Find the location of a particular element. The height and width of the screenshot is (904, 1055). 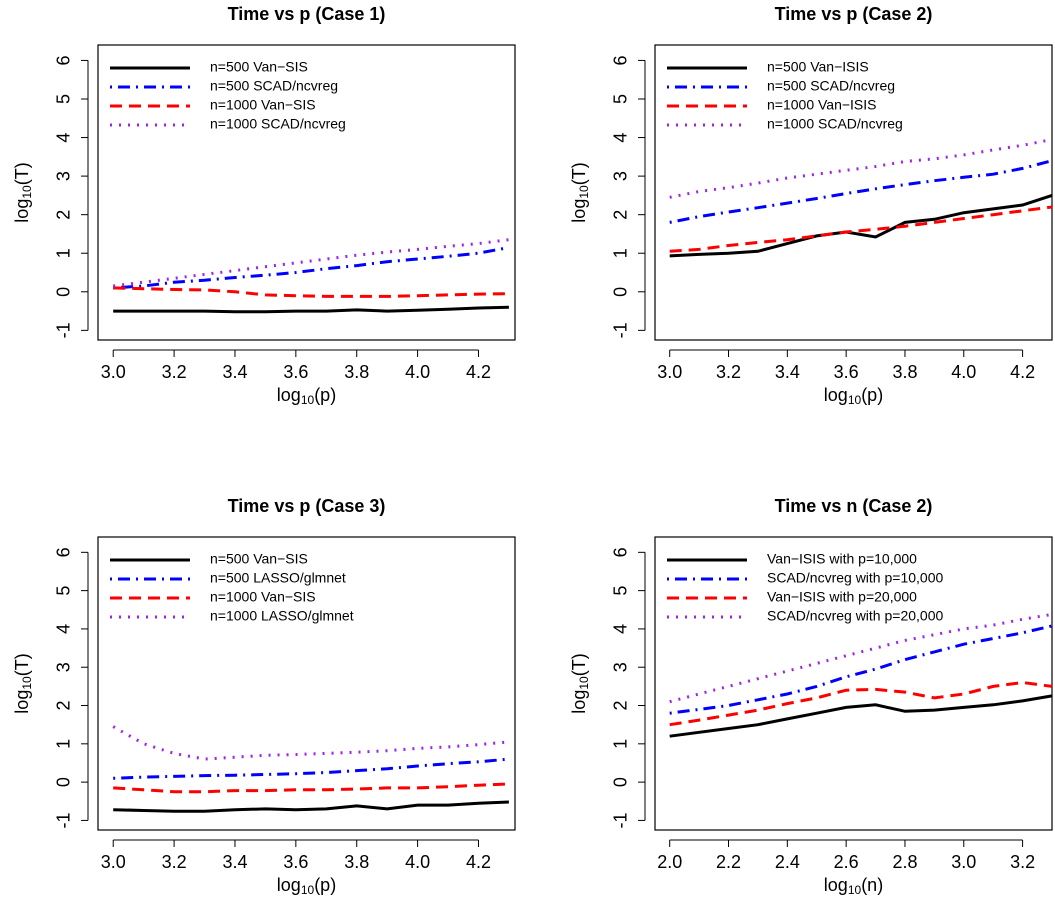

legend-label: n=500 SCAD/ncvreg is located at coordinates (831, 86).